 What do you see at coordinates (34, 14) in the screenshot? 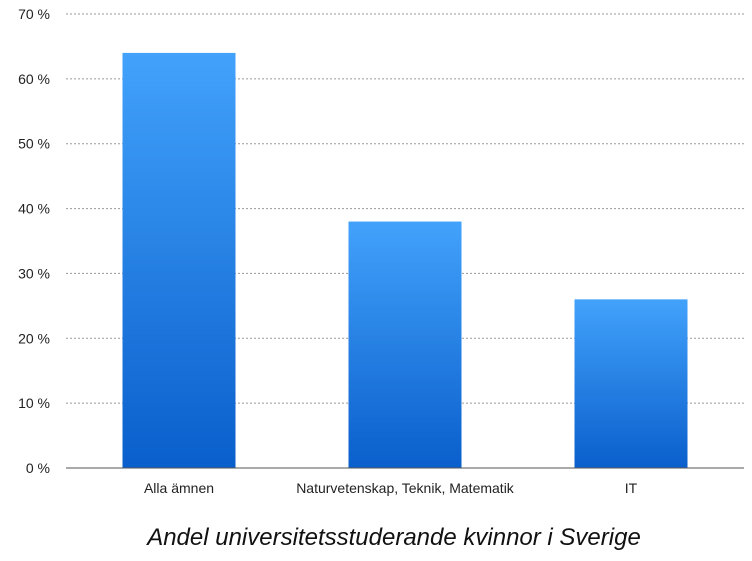
I see `y-tick-label: 70 %` at bounding box center [34, 14].